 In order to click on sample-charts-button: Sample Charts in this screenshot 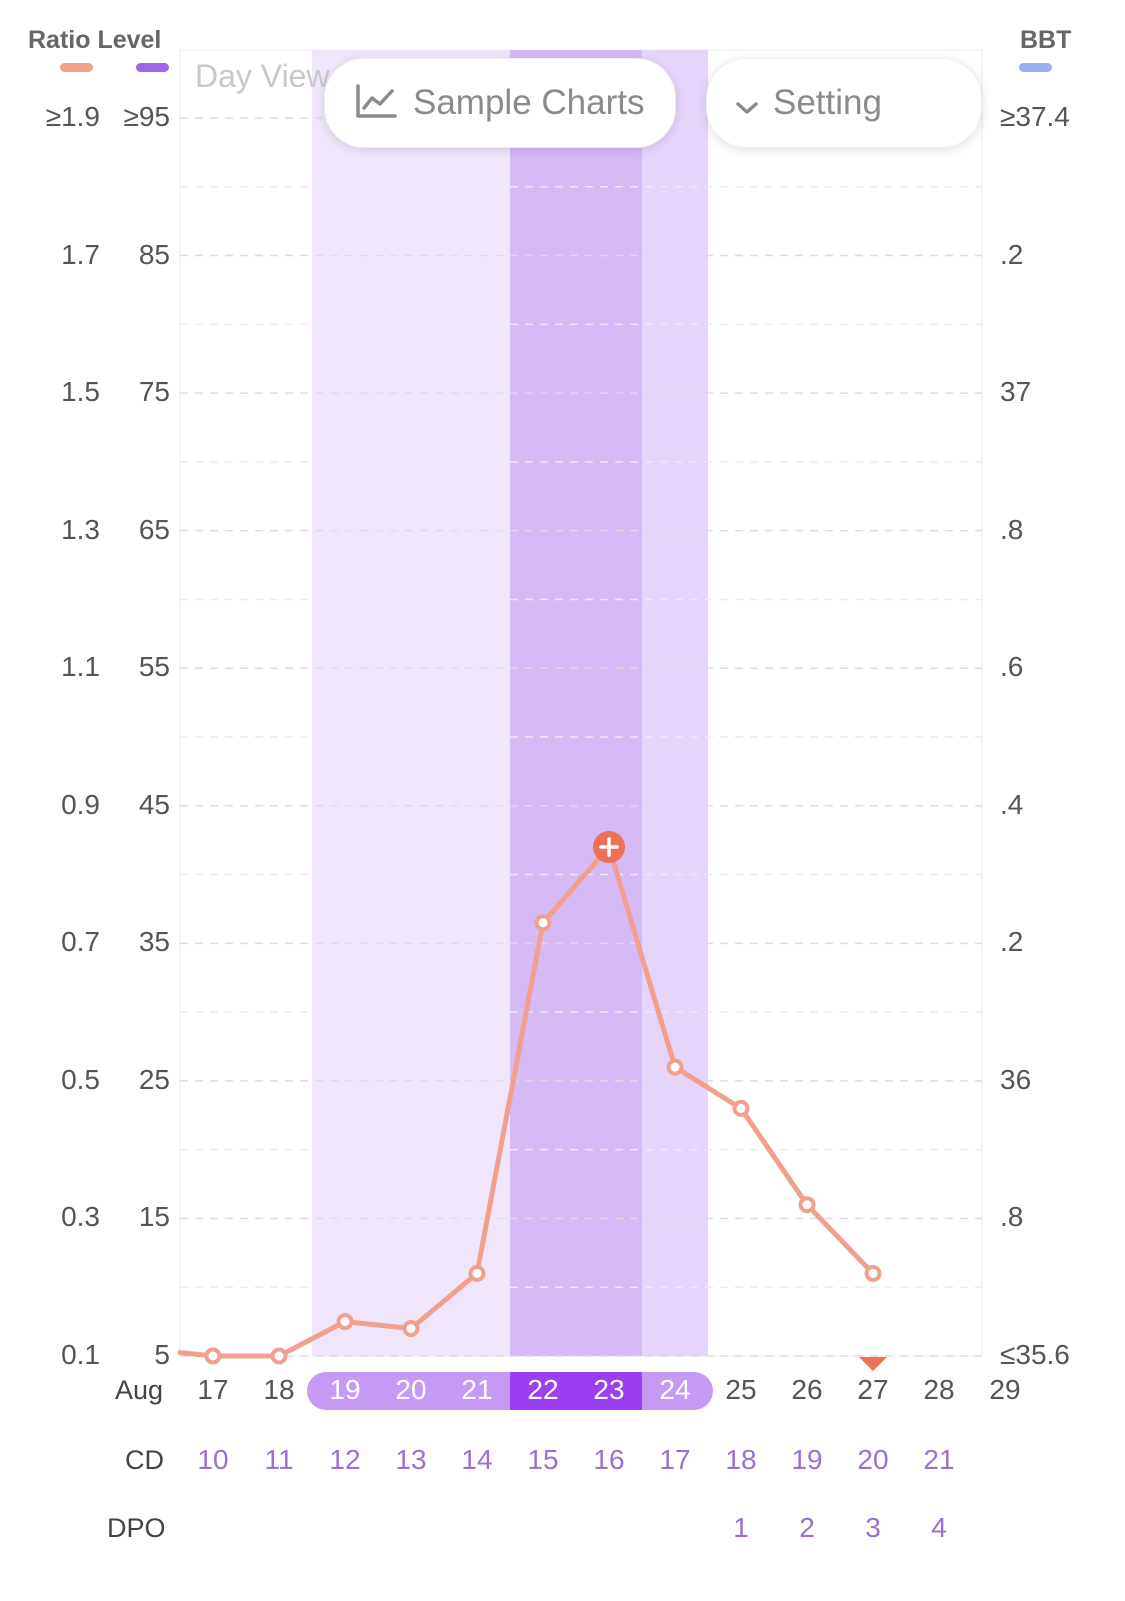, I will do `click(500, 103)`.